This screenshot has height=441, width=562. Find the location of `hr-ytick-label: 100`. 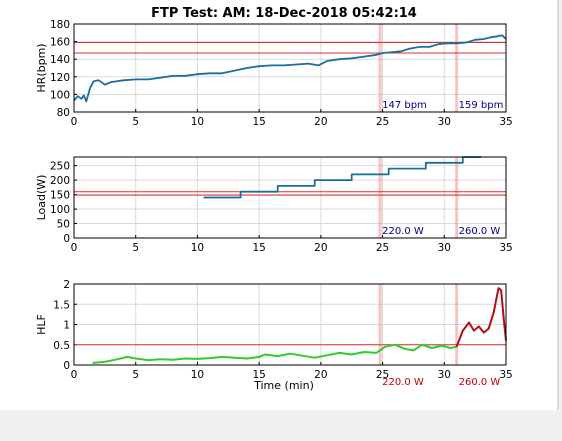

hr-ytick-label: 100 is located at coordinates (60, 95).